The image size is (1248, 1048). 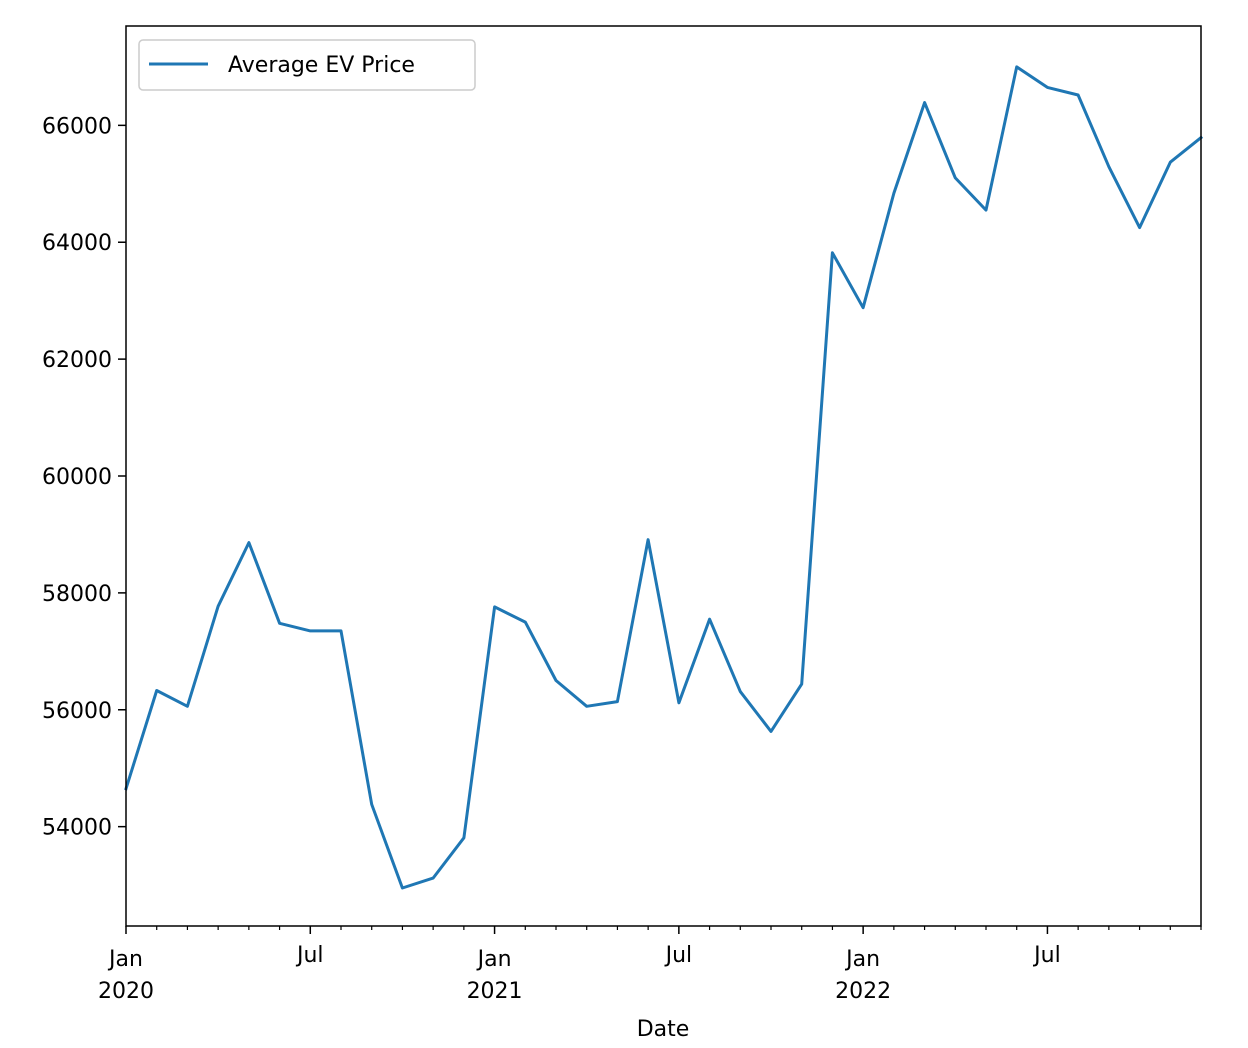 I want to click on y-tick-label: 54000, so click(x=77, y=828).